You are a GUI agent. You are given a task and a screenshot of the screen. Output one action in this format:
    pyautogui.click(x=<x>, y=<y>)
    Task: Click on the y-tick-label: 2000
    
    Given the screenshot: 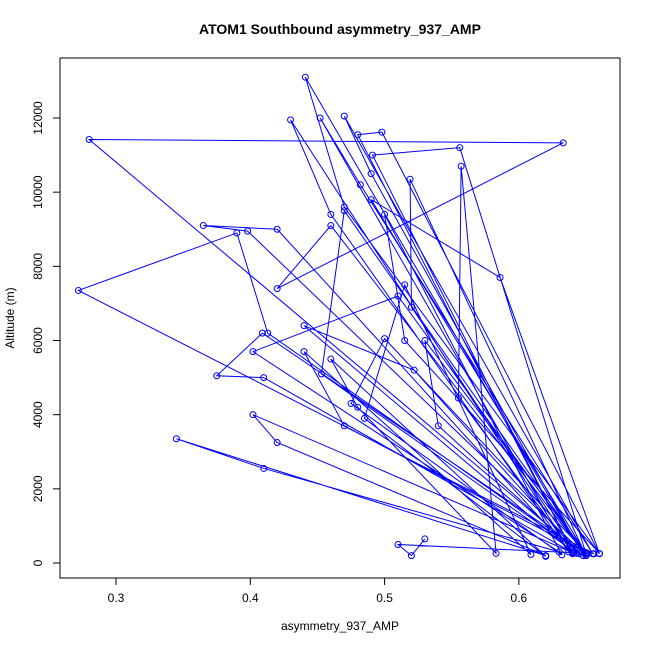 What is the action you would take?
    pyautogui.click(x=38, y=488)
    